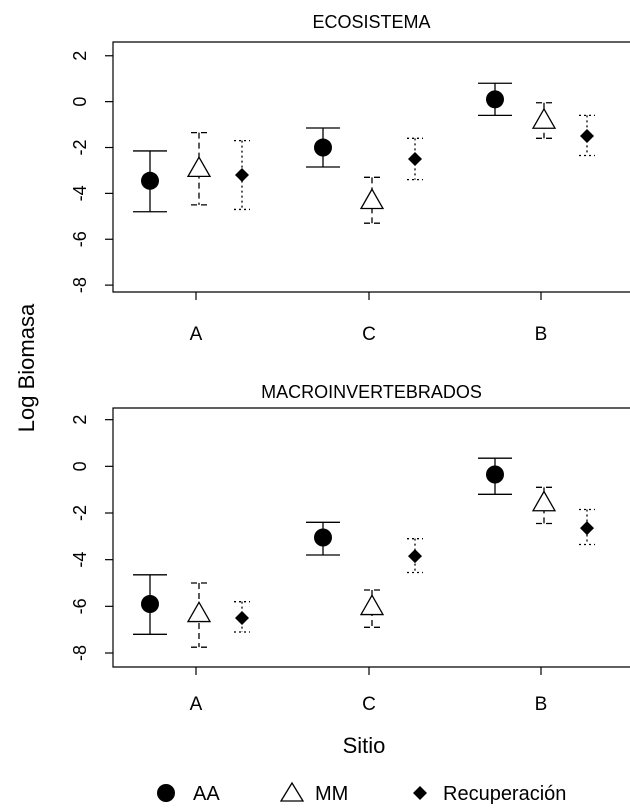  Describe the element at coordinates (504, 794) in the screenshot. I see `legend-label: Recuperación` at that location.